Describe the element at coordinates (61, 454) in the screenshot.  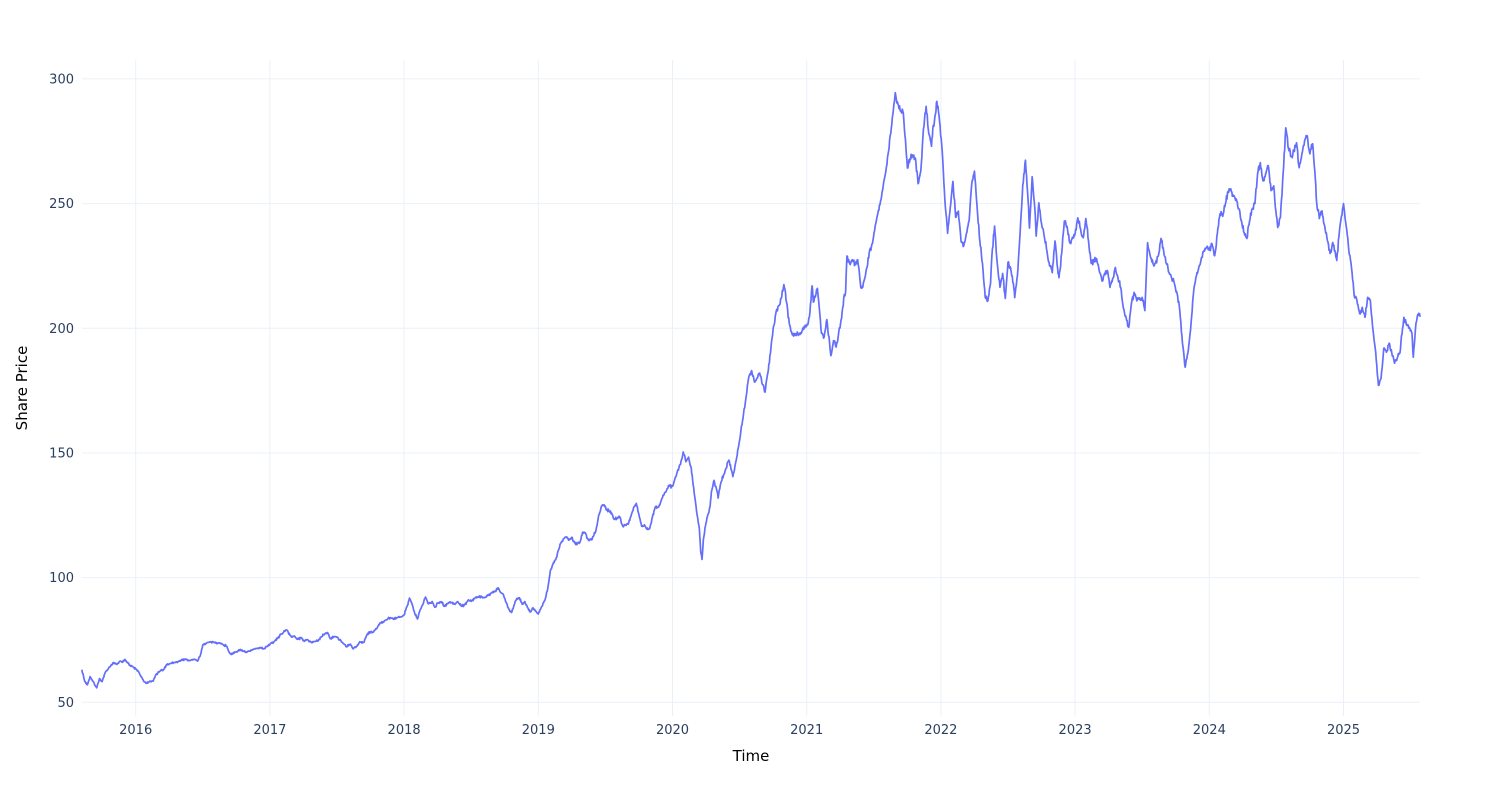
I see `y-tick-label: 150` at that location.